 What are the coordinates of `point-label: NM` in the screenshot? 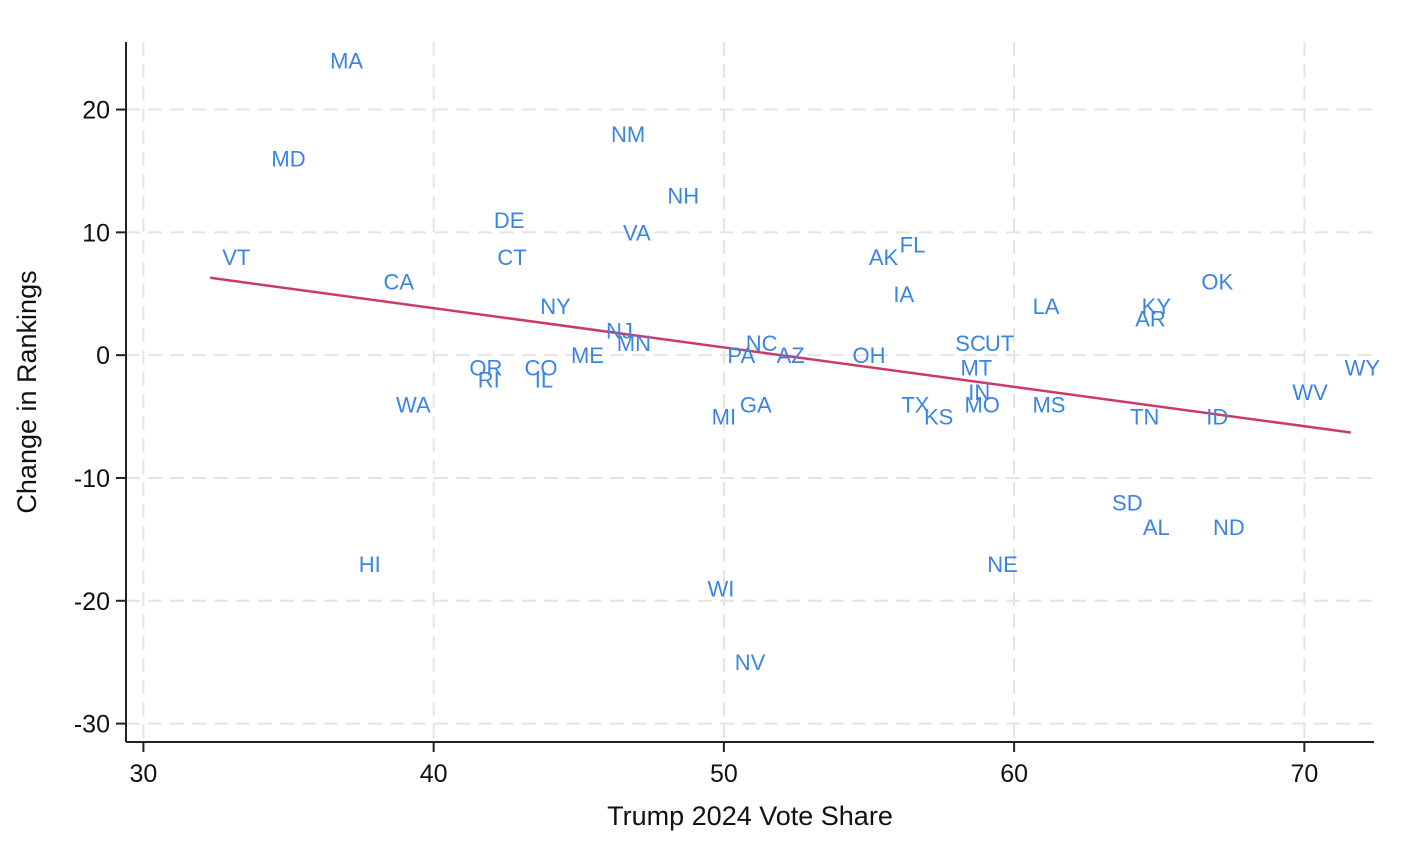 It's located at (628, 134).